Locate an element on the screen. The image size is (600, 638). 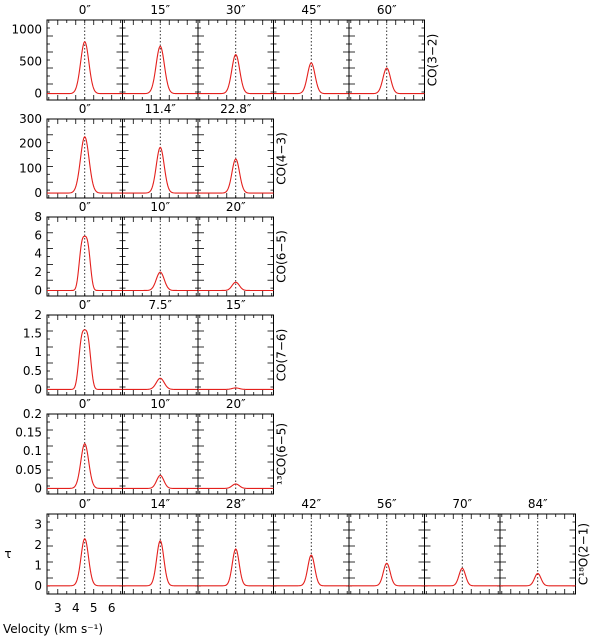
row-label: CO(3−2) is located at coordinates (433, 60).